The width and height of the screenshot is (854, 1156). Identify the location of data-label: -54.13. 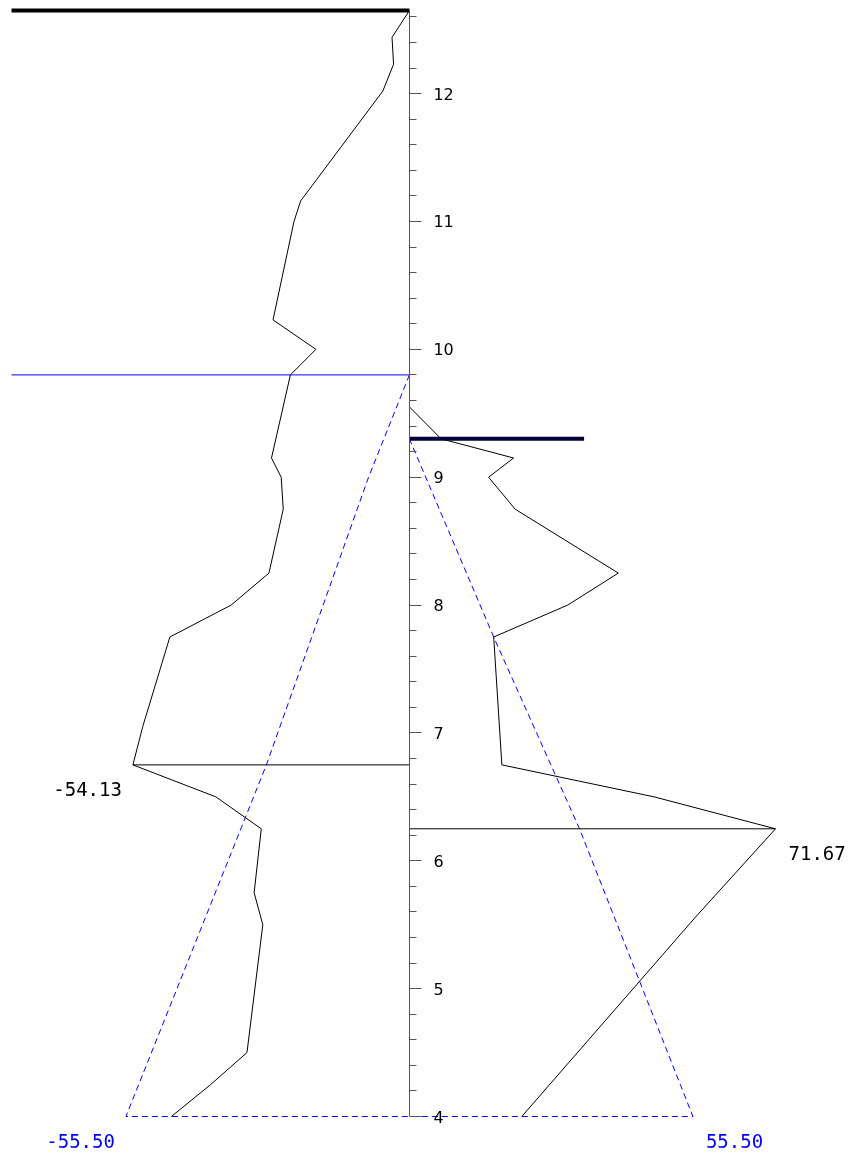
(87, 788).